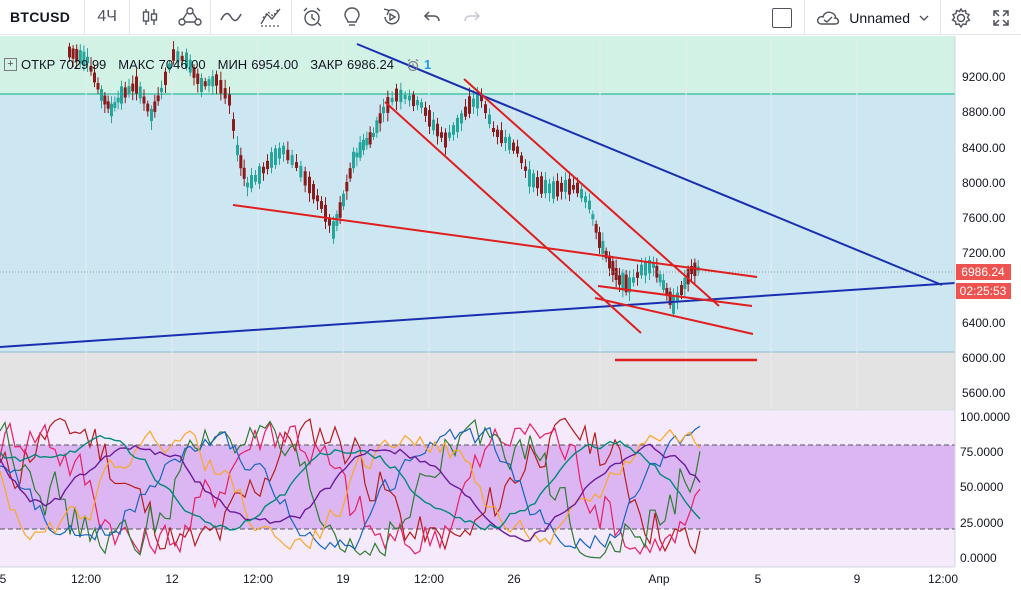 This screenshot has height=590, width=1021. I want to click on legend-toggle: +, so click(10, 64).